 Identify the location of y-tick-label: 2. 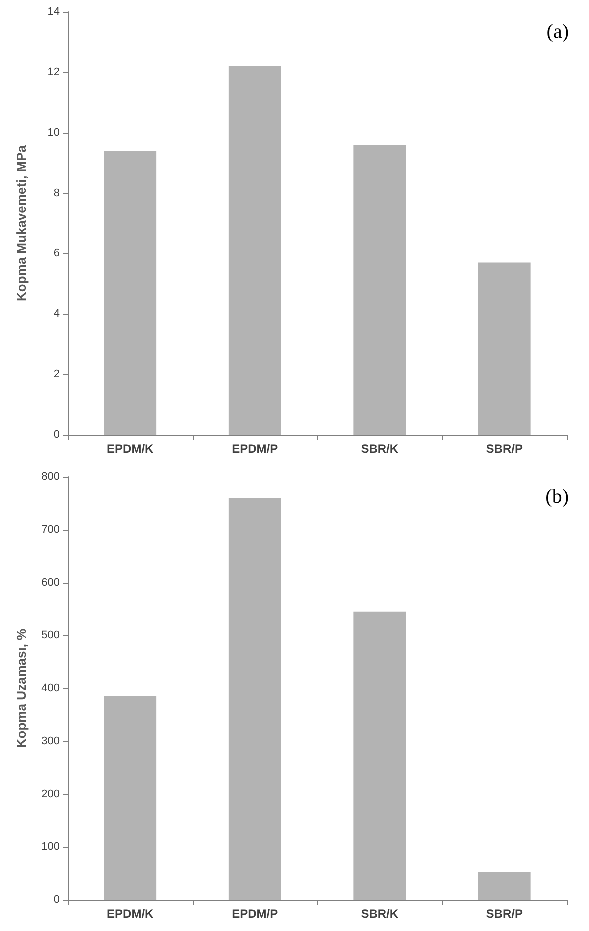
(57, 374).